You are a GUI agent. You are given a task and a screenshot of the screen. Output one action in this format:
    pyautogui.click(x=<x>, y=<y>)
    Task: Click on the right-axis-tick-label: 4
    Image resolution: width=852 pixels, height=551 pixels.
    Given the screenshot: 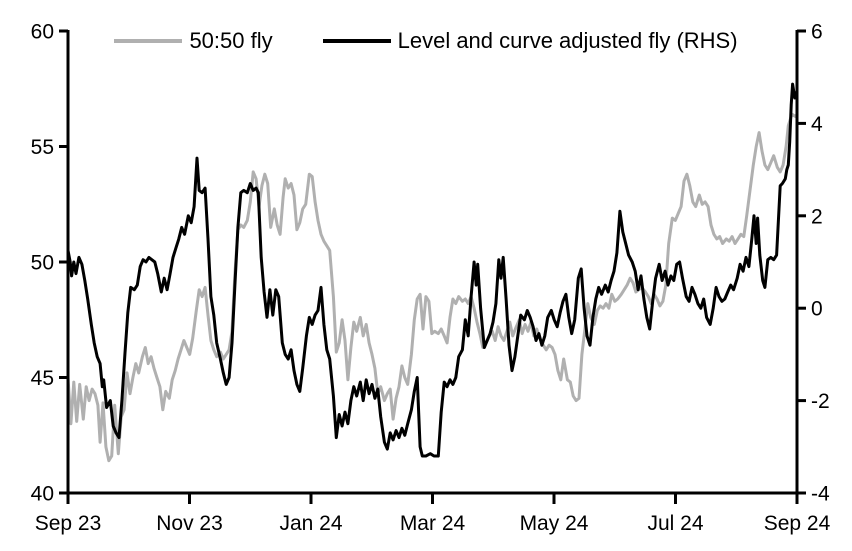 What is the action you would take?
    pyautogui.click(x=817, y=124)
    